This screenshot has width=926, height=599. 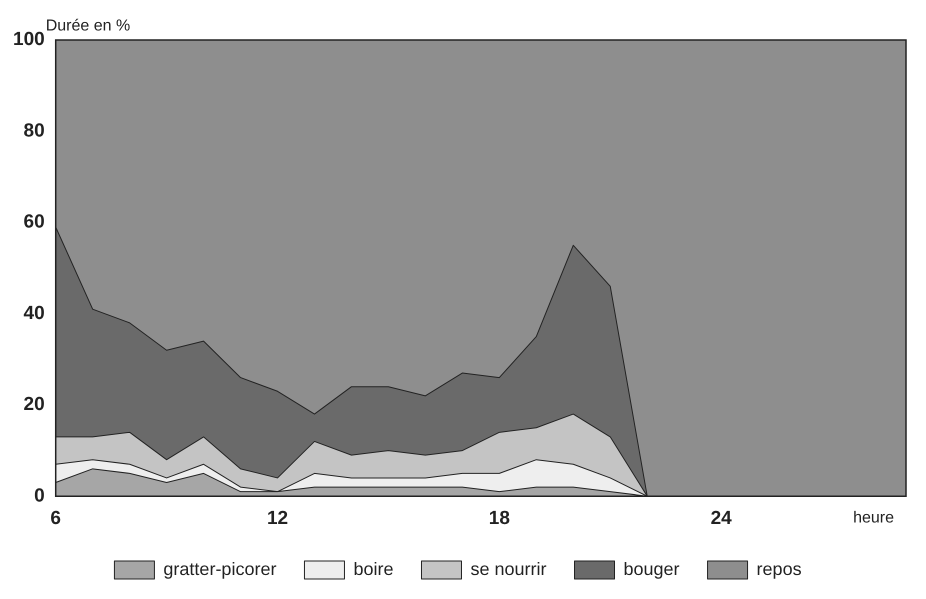 What do you see at coordinates (873, 518) in the screenshot?
I see `x-axis-title: heure` at bounding box center [873, 518].